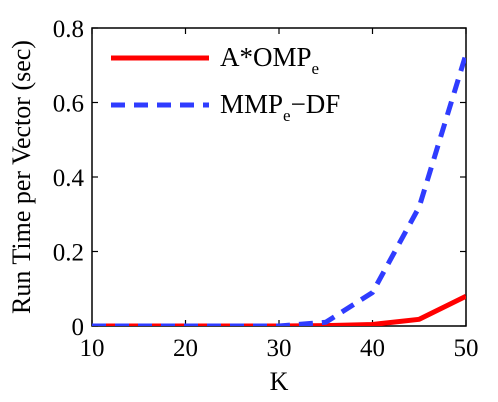  I want to click on legend-label-mmp-df: MMPe−DF, so click(280, 107).